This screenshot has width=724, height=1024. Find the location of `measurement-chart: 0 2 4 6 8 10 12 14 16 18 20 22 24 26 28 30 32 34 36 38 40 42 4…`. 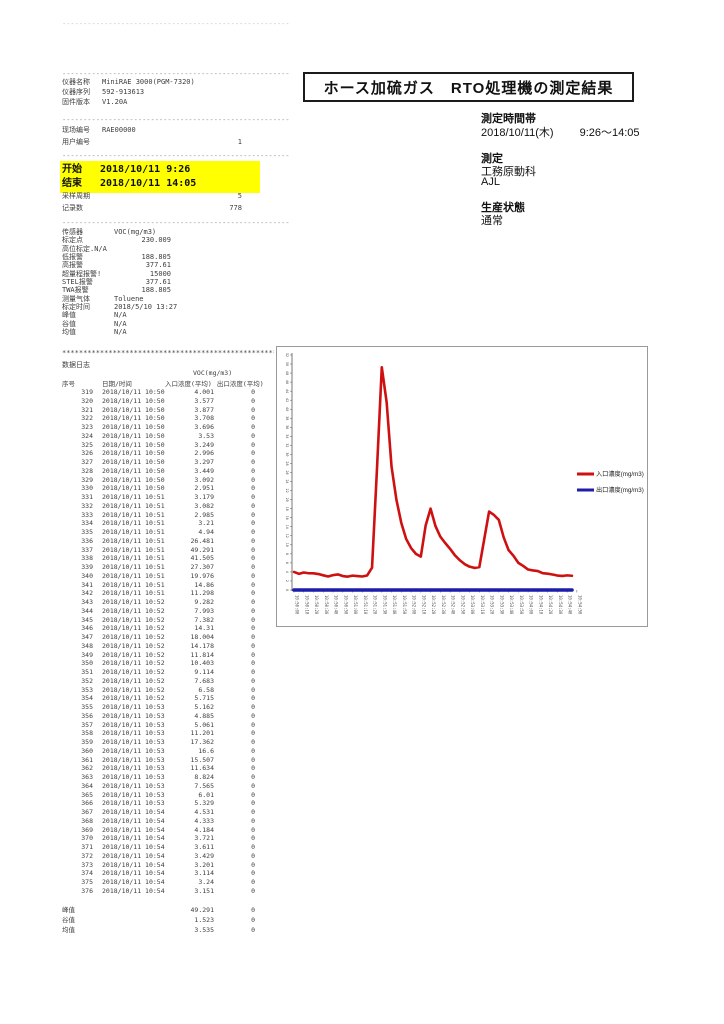

measurement-chart: 0 2 4 6 8 10 12 14 16 18 20 22 24 26 28 30 32 34 36 38 40 42 4… is located at coordinates (462, 486).